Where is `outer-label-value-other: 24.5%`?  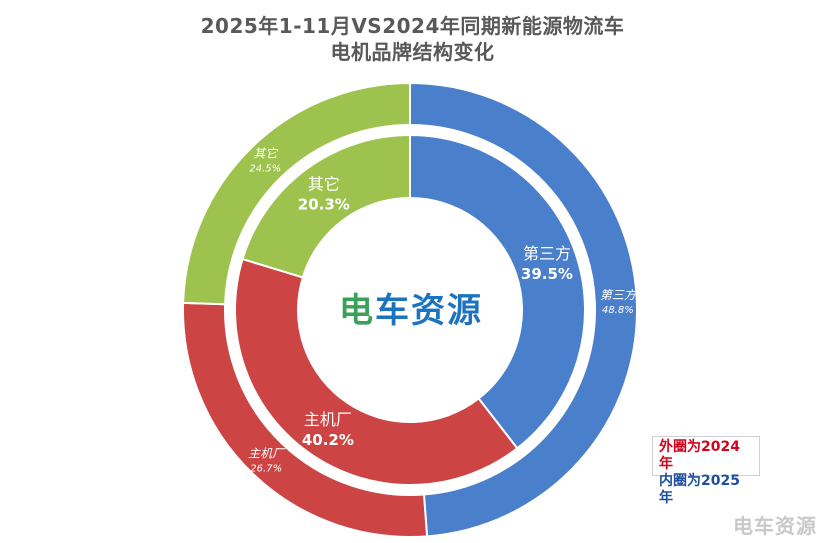 outer-label-value-other: 24.5% is located at coordinates (265, 169).